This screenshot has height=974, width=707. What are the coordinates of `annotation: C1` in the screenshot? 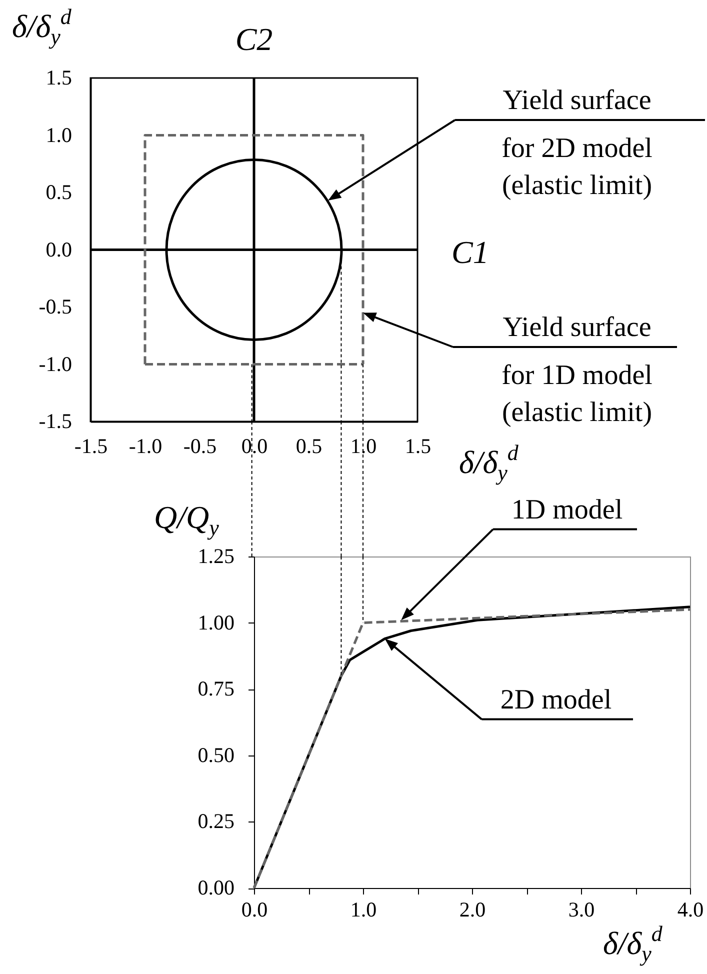 It's located at (470, 252).